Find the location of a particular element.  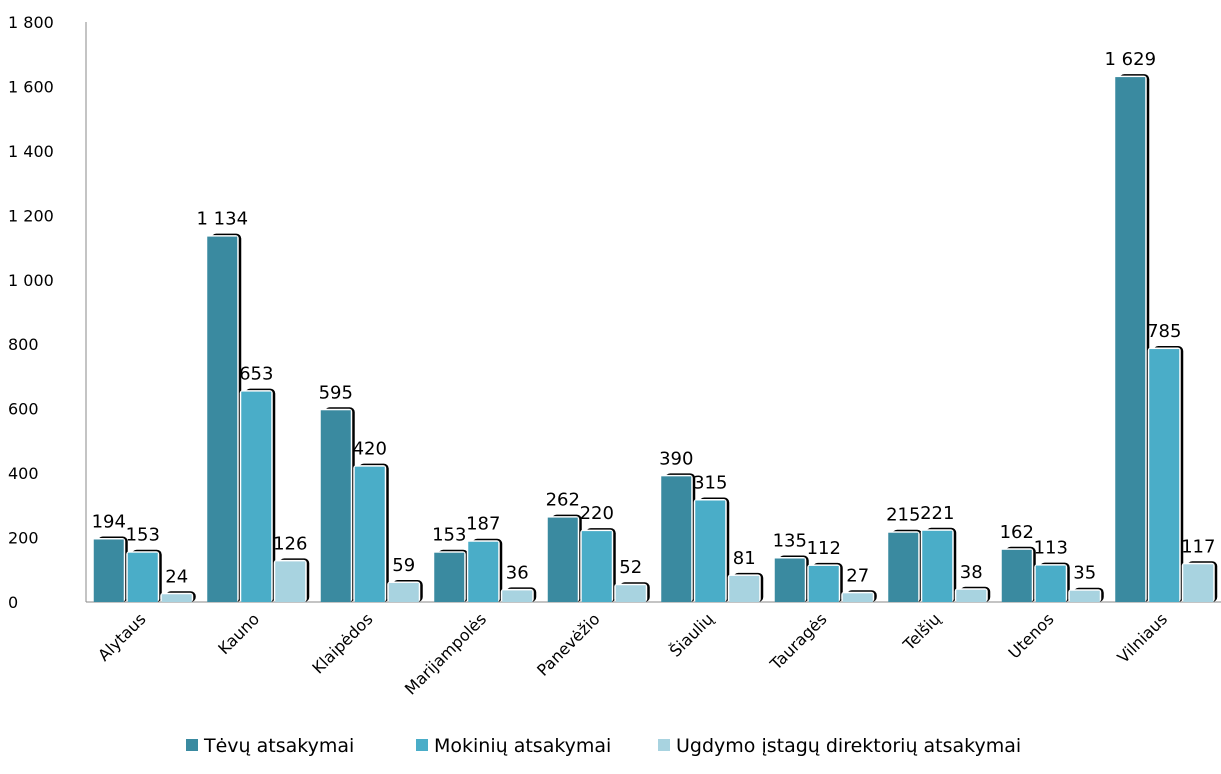

data-label: 117 is located at coordinates (1198, 546).